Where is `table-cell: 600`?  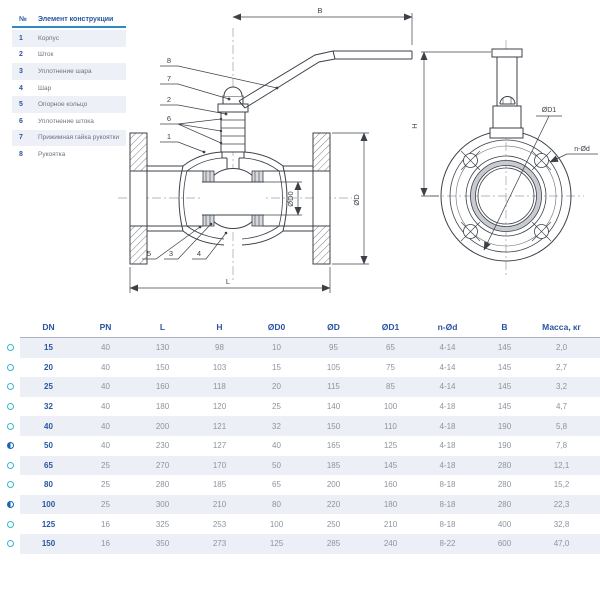 table-cell: 600 is located at coordinates (504, 544).